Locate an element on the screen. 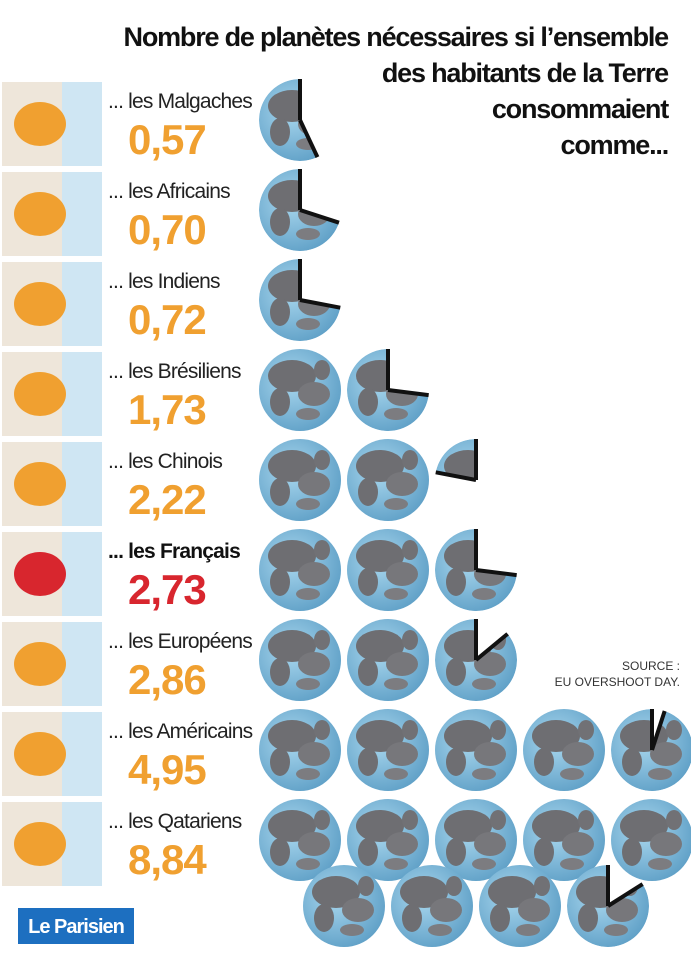 The image size is (691, 960). value-label: 0,70 is located at coordinates (167, 229).